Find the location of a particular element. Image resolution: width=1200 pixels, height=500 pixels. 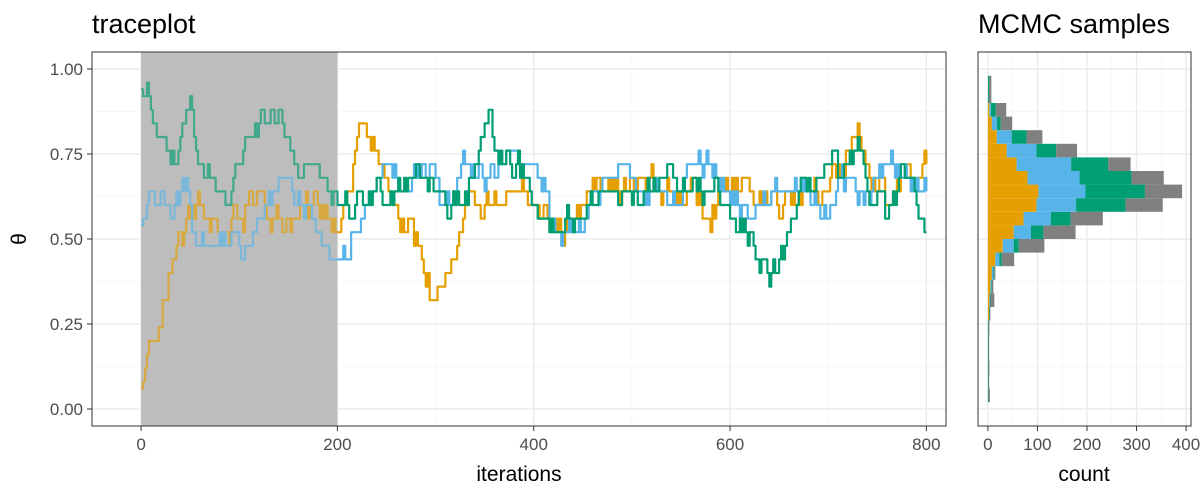

trace-y-tick-label: 0.50 is located at coordinates (66, 239).